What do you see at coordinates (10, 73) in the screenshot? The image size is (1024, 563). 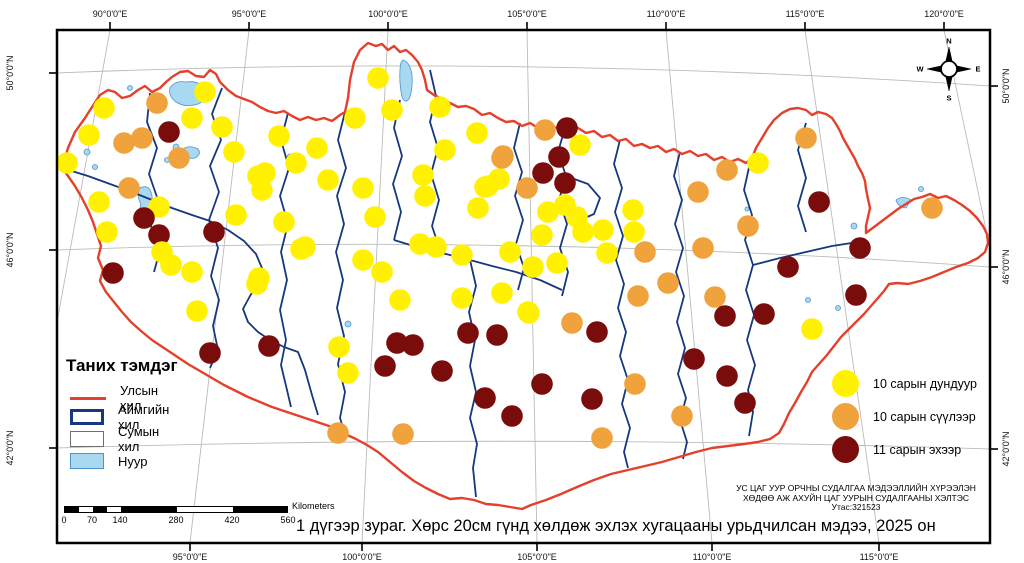 I see `latitude-label-left: 50°0'0"N` at bounding box center [10, 73].